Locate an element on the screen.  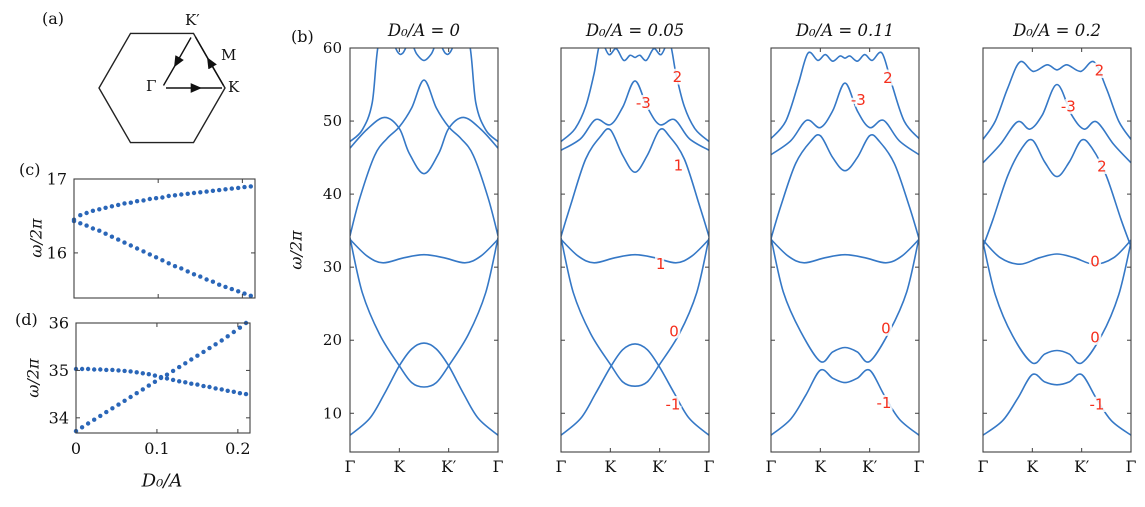
bz-point-kprime: K′ is located at coordinates (192, 20).